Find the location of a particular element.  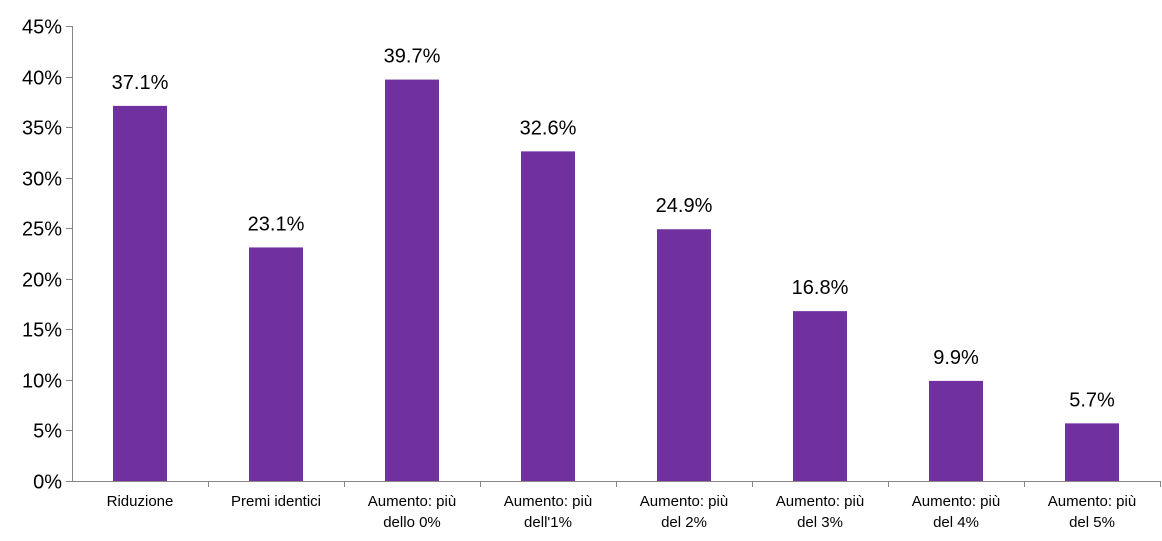

y-axis-ticks: 0% 5% 10% 15% 20% 25% 30% 35% 40% 45% is located at coordinates (47, 255).